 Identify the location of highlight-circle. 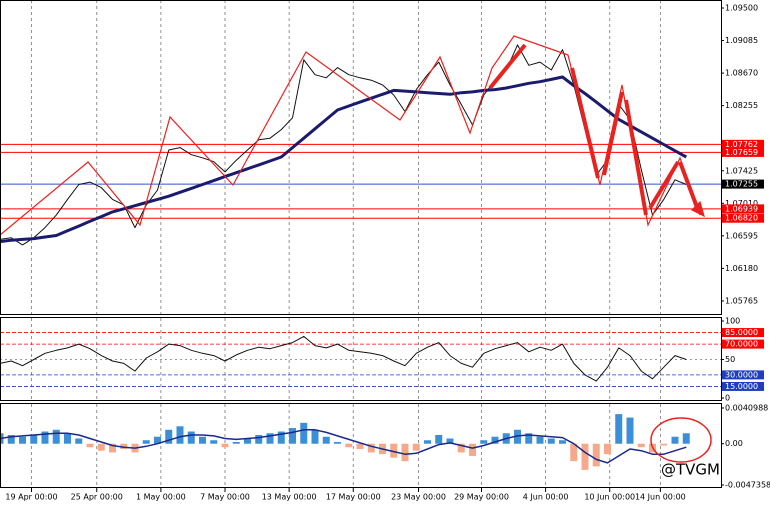
(681, 440).